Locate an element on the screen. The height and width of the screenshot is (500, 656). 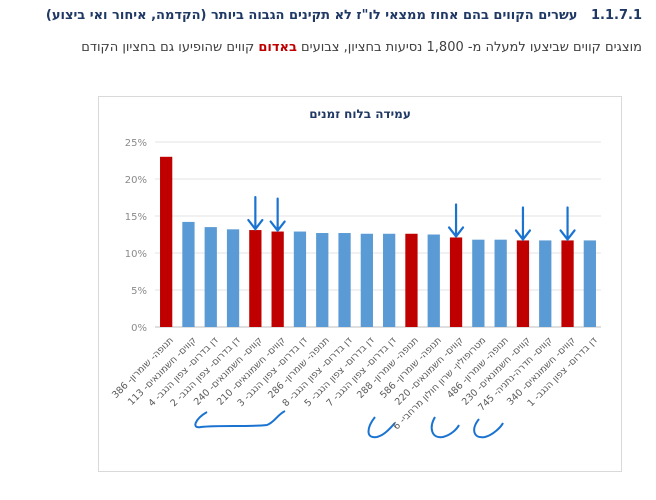
description-text-end: קווים שהופיעו גם בחציון הקודם is located at coordinates (170, 47).